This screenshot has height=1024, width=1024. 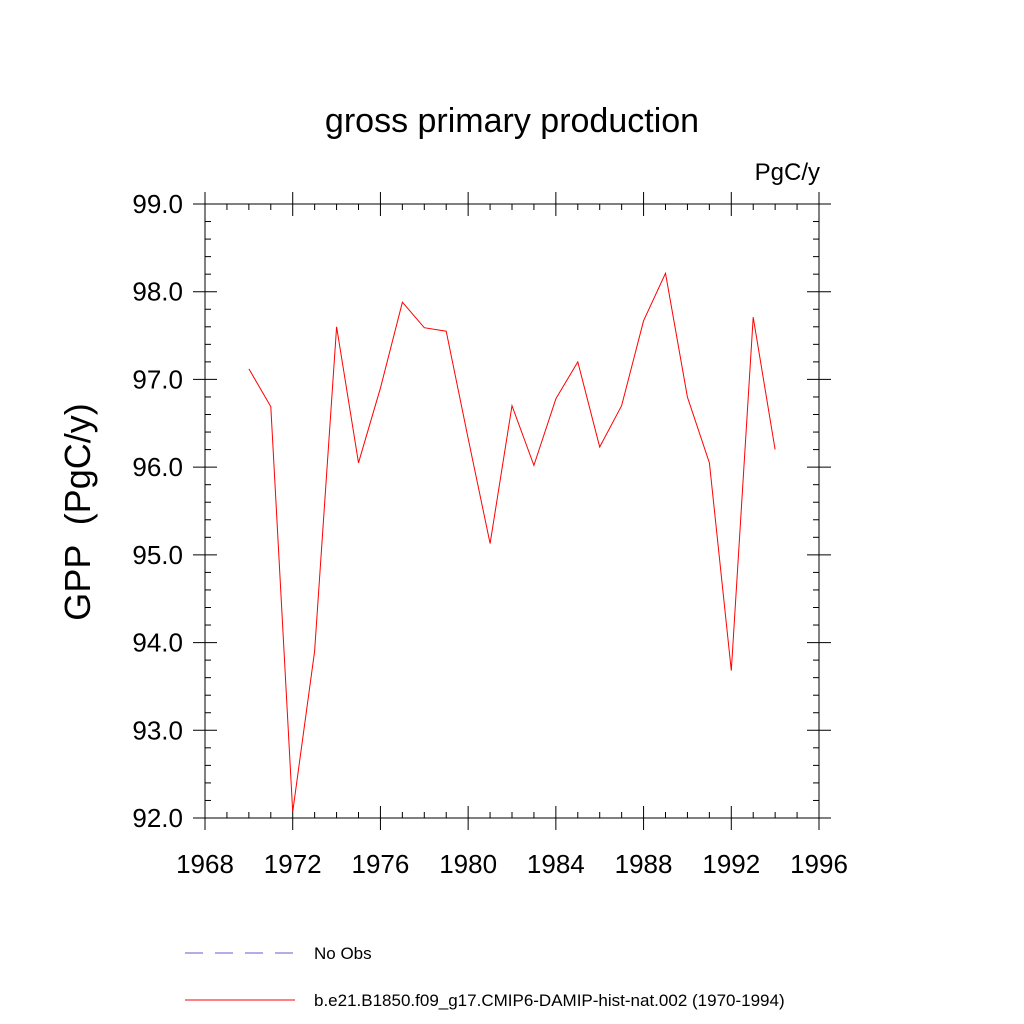 I want to click on x-tick-label: 1976, so click(x=381, y=864).